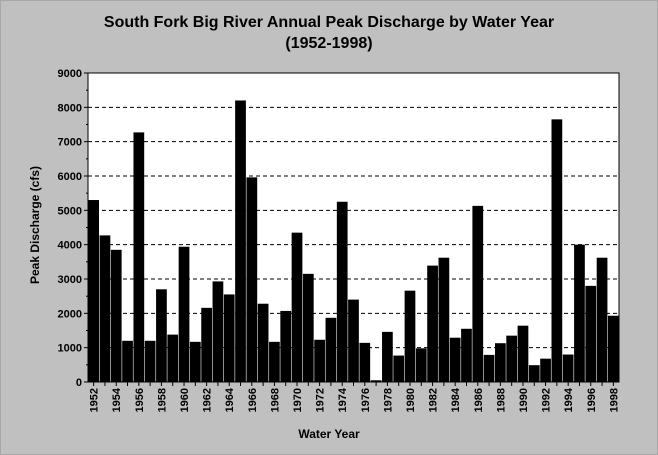  I want to click on y-tick-label: 5000, so click(70, 211).